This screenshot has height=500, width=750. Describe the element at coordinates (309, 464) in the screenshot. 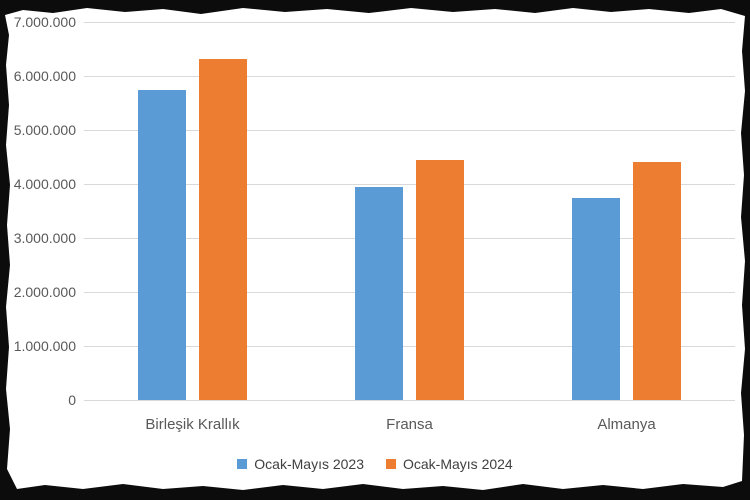

I see `legend-label: Ocak-Mayıs 2023` at that location.